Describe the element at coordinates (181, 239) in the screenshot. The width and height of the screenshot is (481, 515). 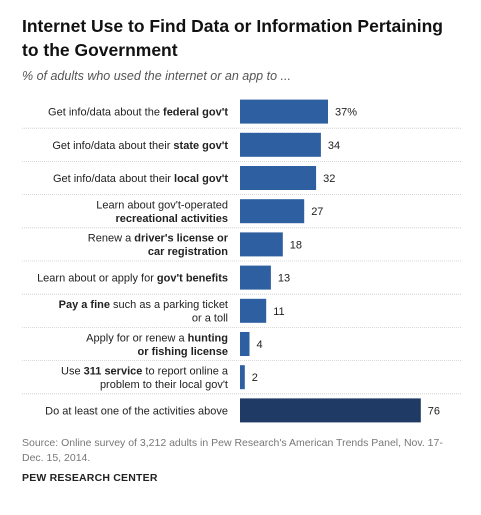
I see `category-label-segment: driver's license or` at that location.